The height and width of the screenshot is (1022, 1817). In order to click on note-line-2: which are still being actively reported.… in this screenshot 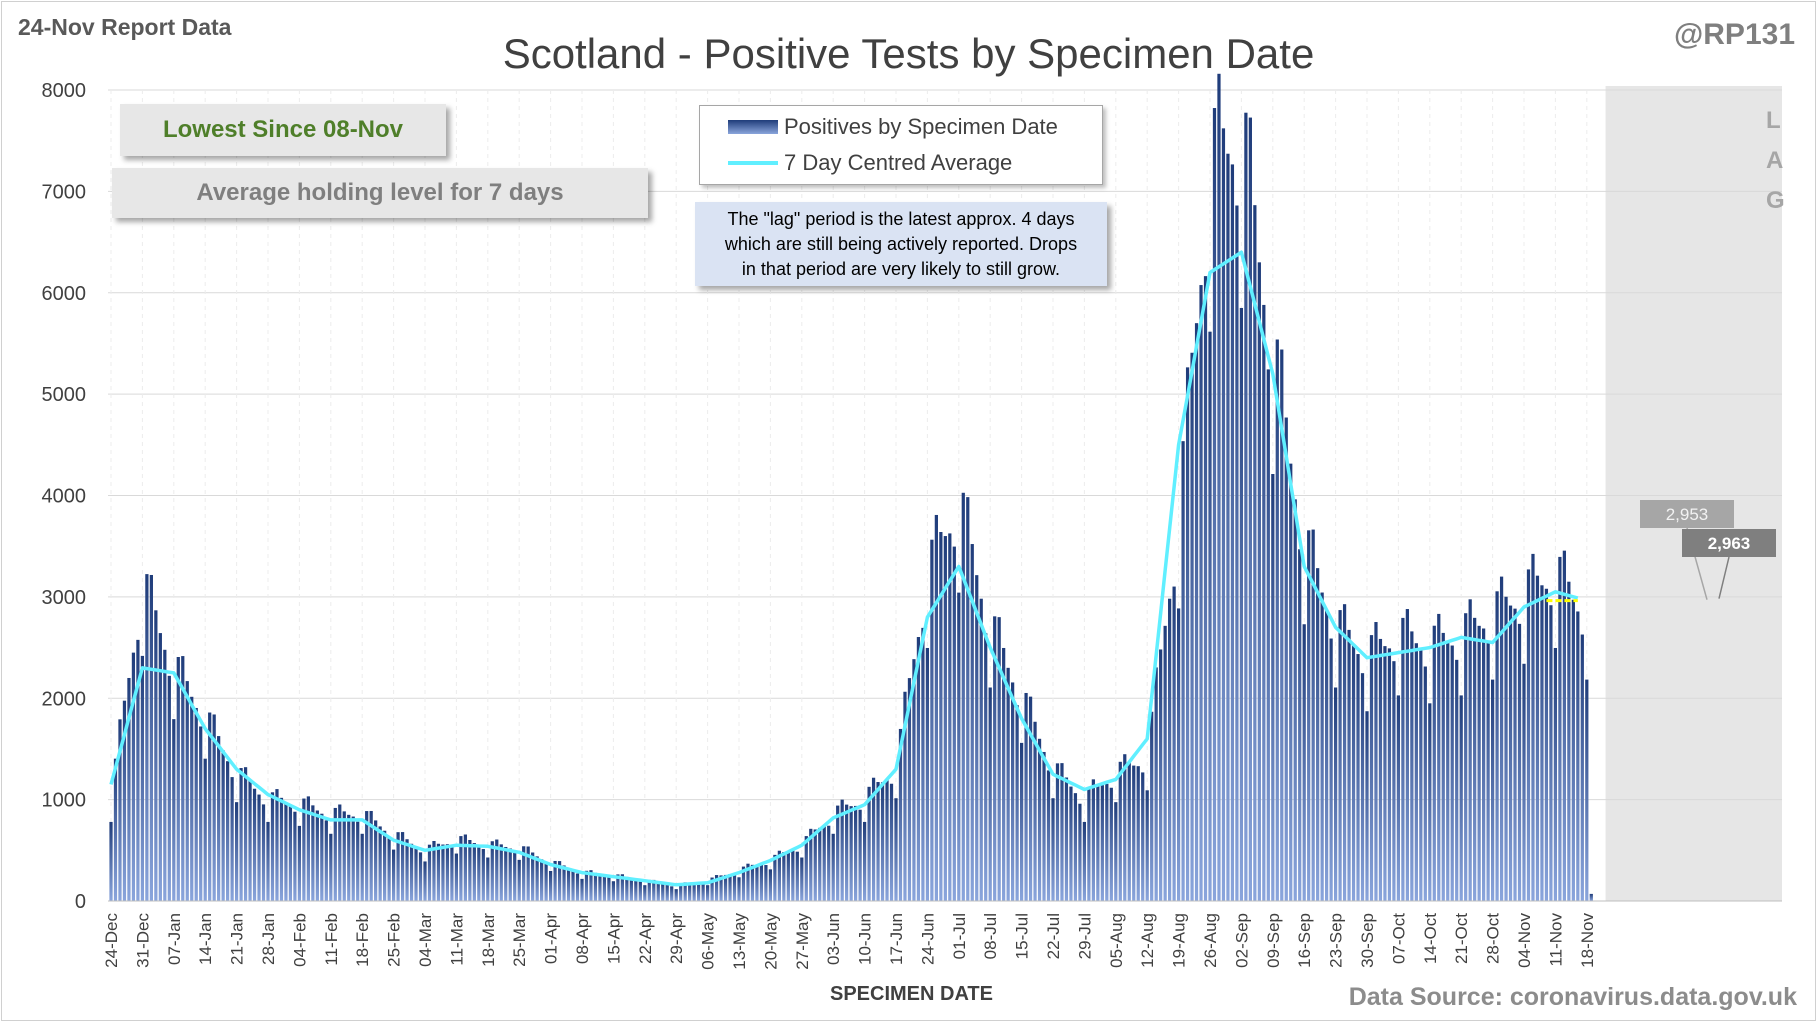, I will do `click(901, 243)`.